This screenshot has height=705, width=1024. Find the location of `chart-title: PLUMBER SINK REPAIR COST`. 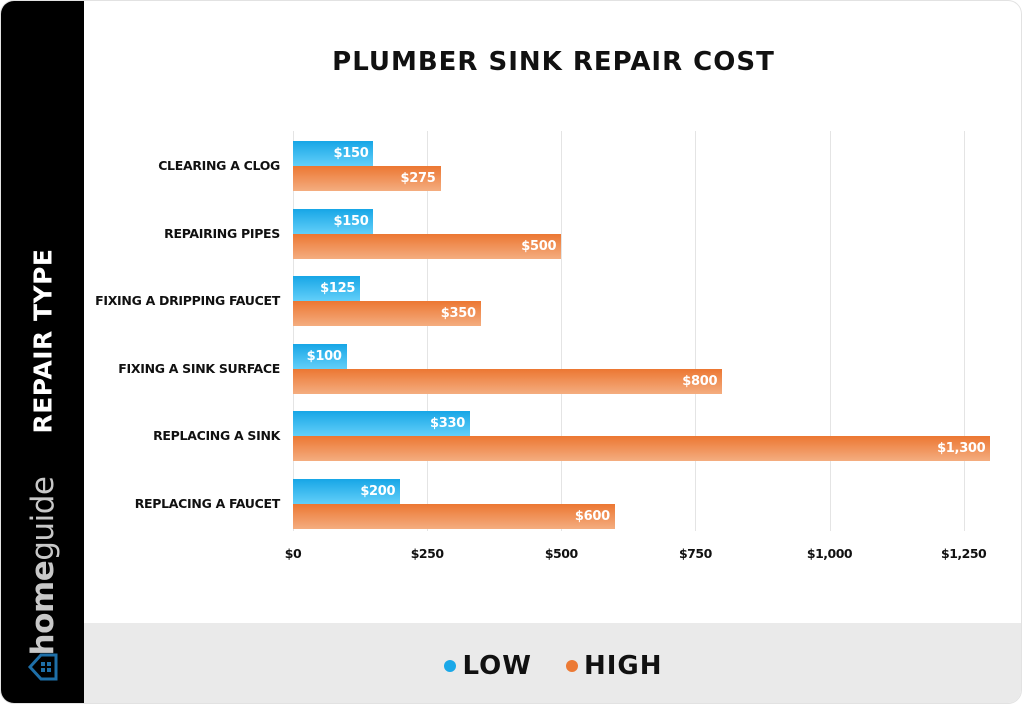

chart-title: PLUMBER SINK REPAIR COST is located at coordinates (553, 62).